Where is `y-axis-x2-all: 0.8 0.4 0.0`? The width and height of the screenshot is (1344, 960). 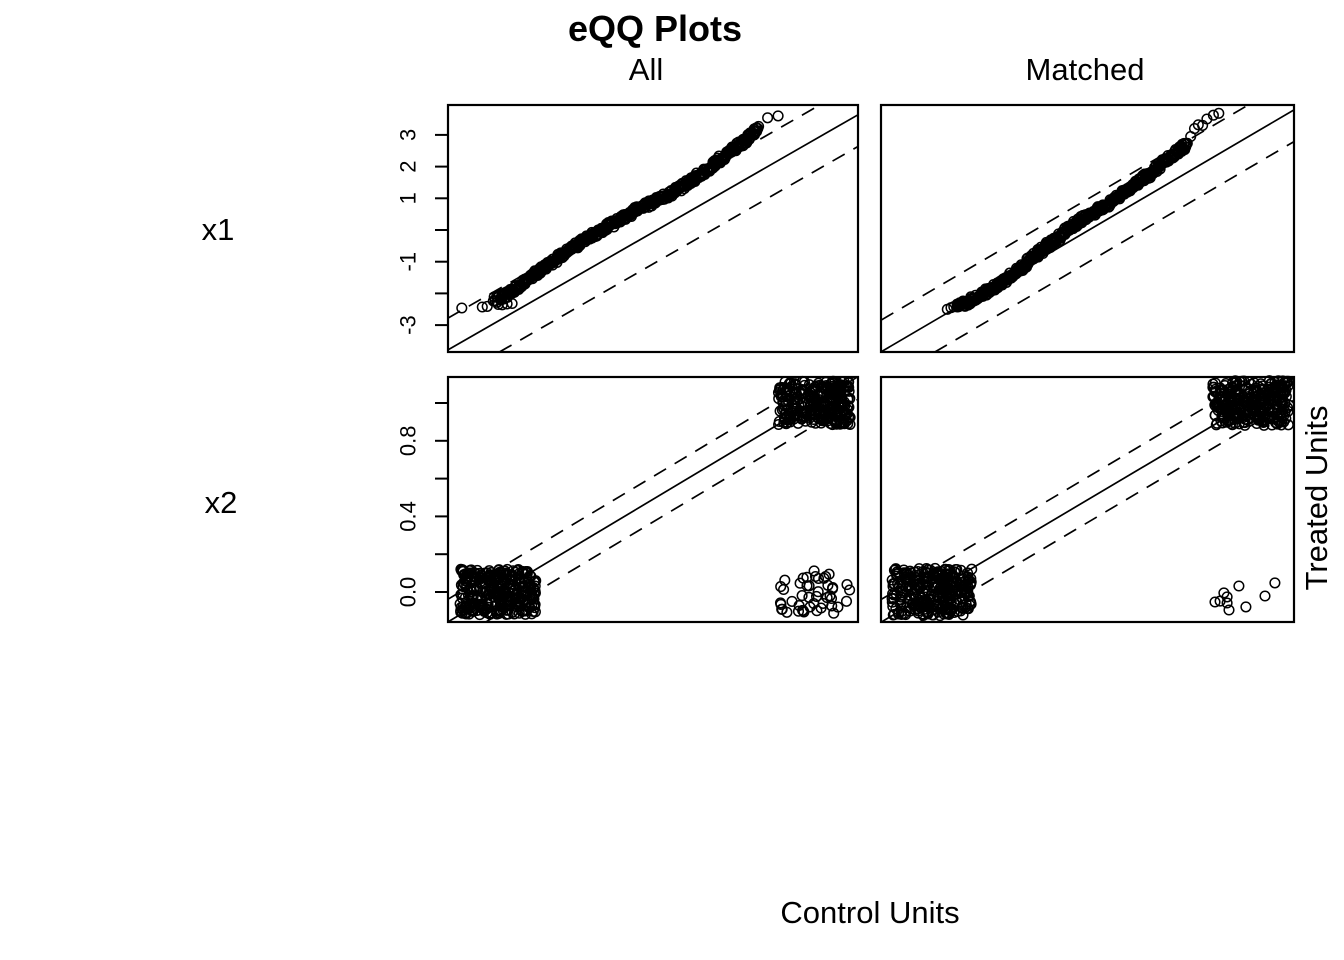 y-axis-x2-all: 0.8 0.4 0.0 is located at coordinates (422, 505).